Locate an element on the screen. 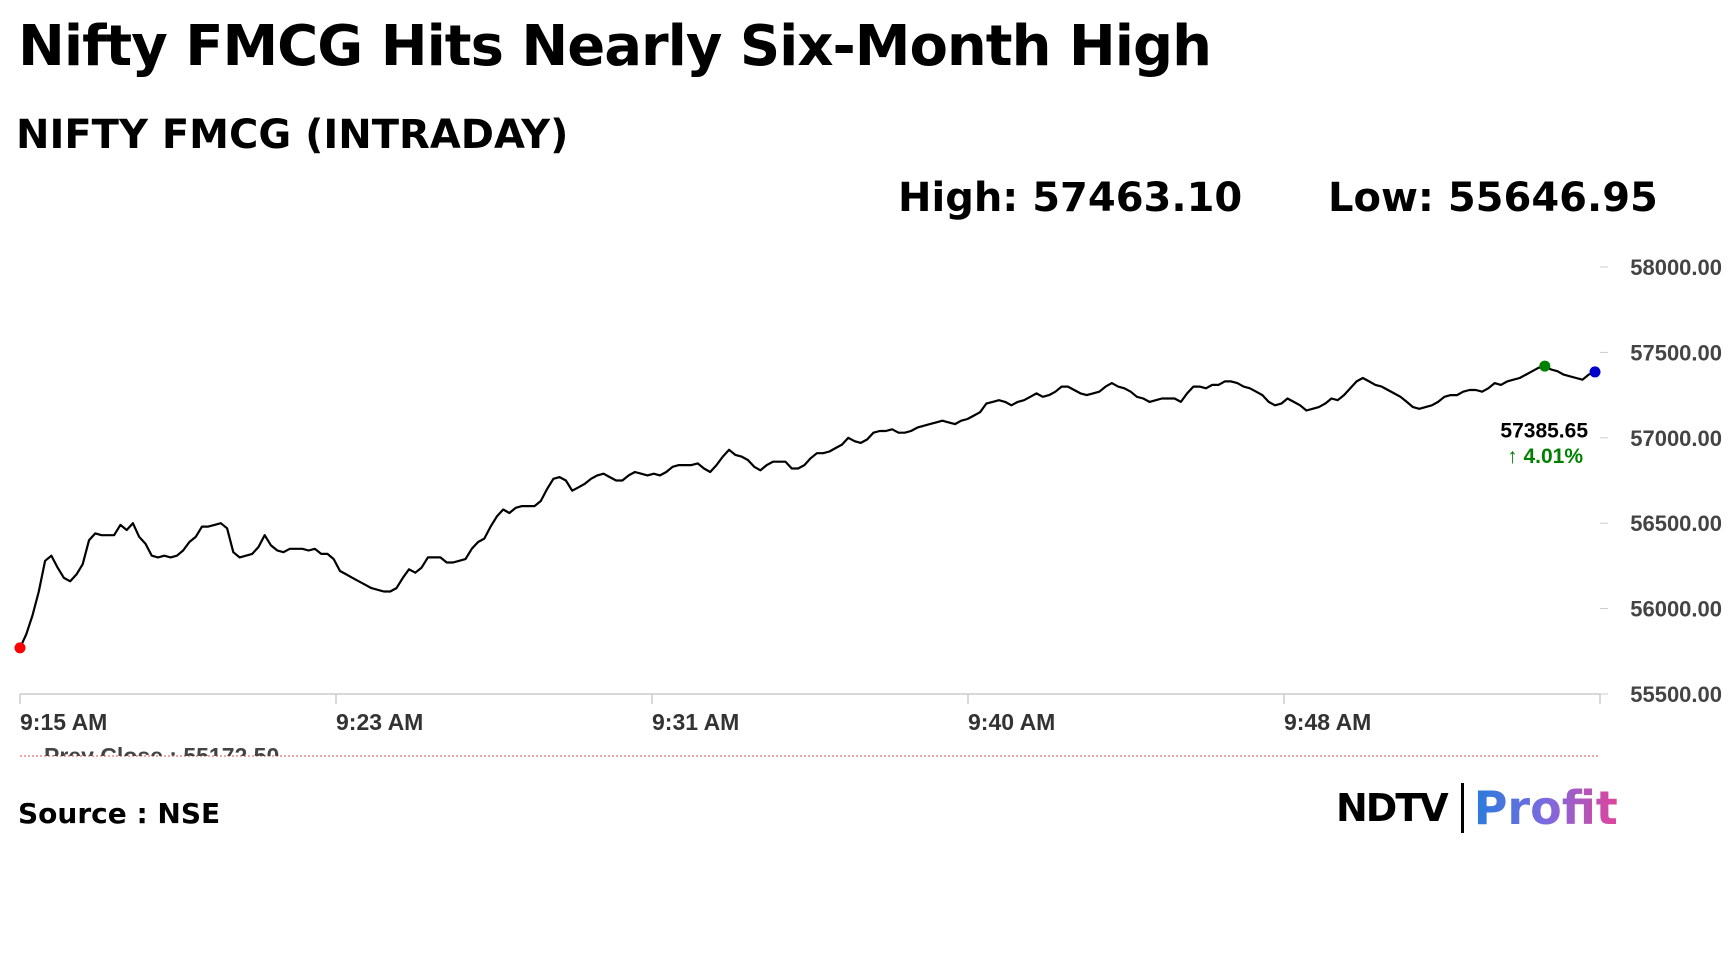 The height and width of the screenshot is (972, 1728). chart-title: NIFTY FMCG (INTRADAY) is located at coordinates (292, 135).